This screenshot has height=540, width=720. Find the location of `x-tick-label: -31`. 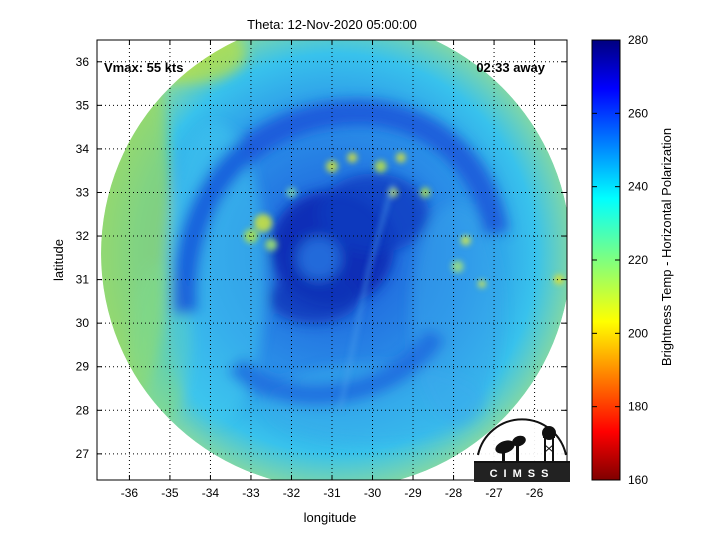

x-tick-label: -31 is located at coordinates (332, 493).